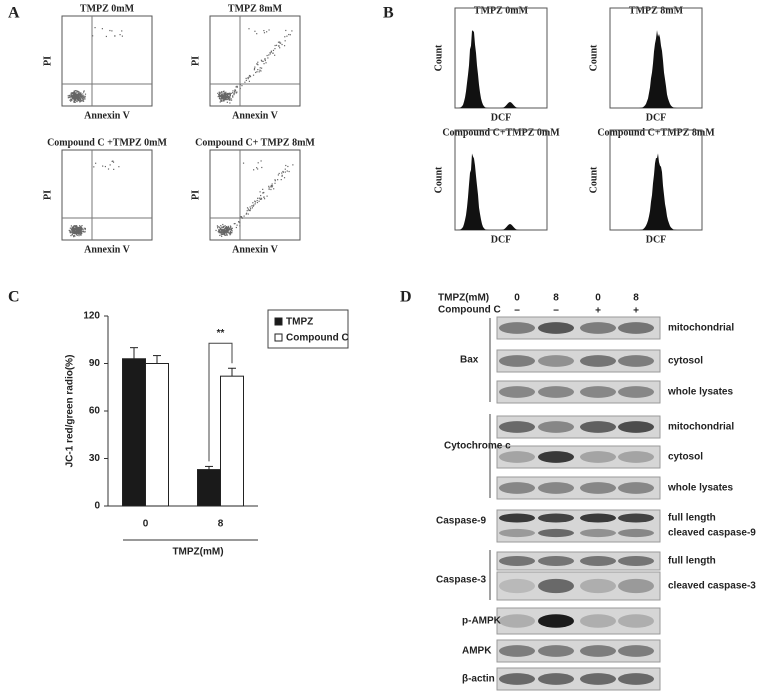 The width and height of the screenshot is (760, 698). I want to click on lane-label: +, so click(636, 311).